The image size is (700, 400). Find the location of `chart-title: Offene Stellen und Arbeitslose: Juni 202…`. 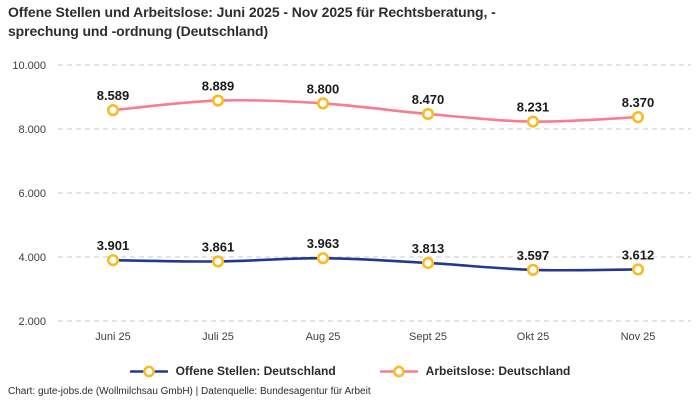

chart-title: Offene Stellen und Arbeitslose: Juni 202… is located at coordinates (252, 22).